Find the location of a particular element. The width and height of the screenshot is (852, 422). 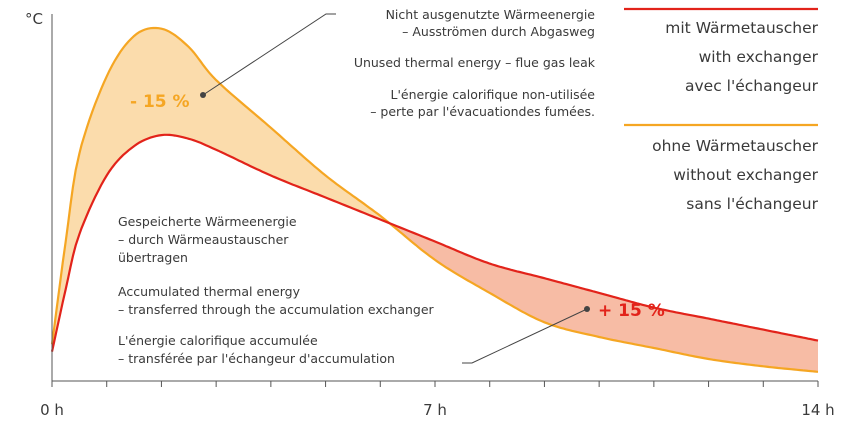

gain-leader-line is located at coordinates (525, 336).